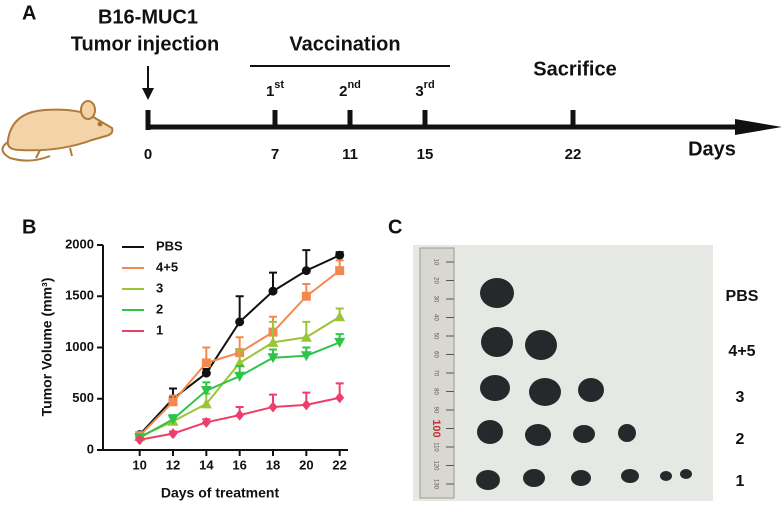 This screenshot has width=784, height=511. Describe the element at coordinates (435, 447) in the screenshot. I see `ruler-label: 110` at that location.